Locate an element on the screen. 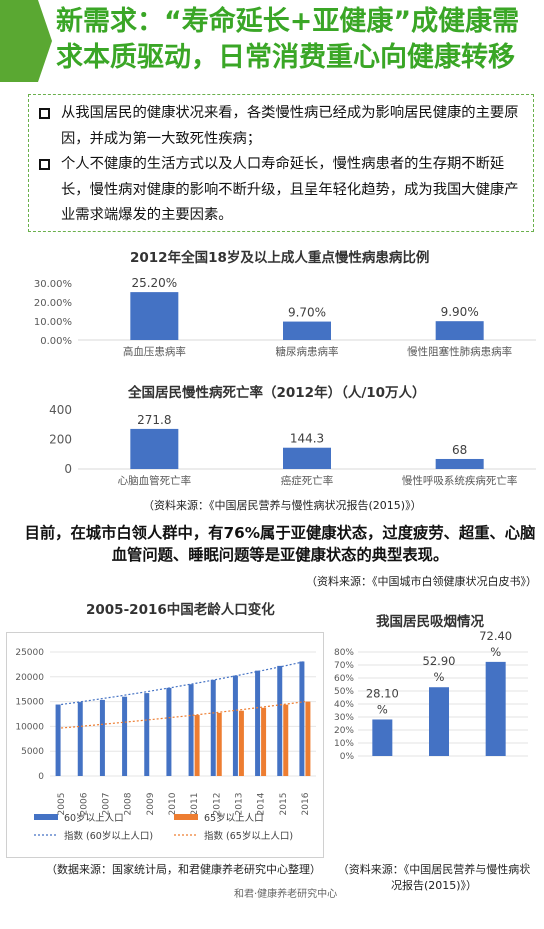 The width and height of the screenshot is (544, 929). legend-65plus-label: 65岁以上人口 is located at coordinates (234, 818).